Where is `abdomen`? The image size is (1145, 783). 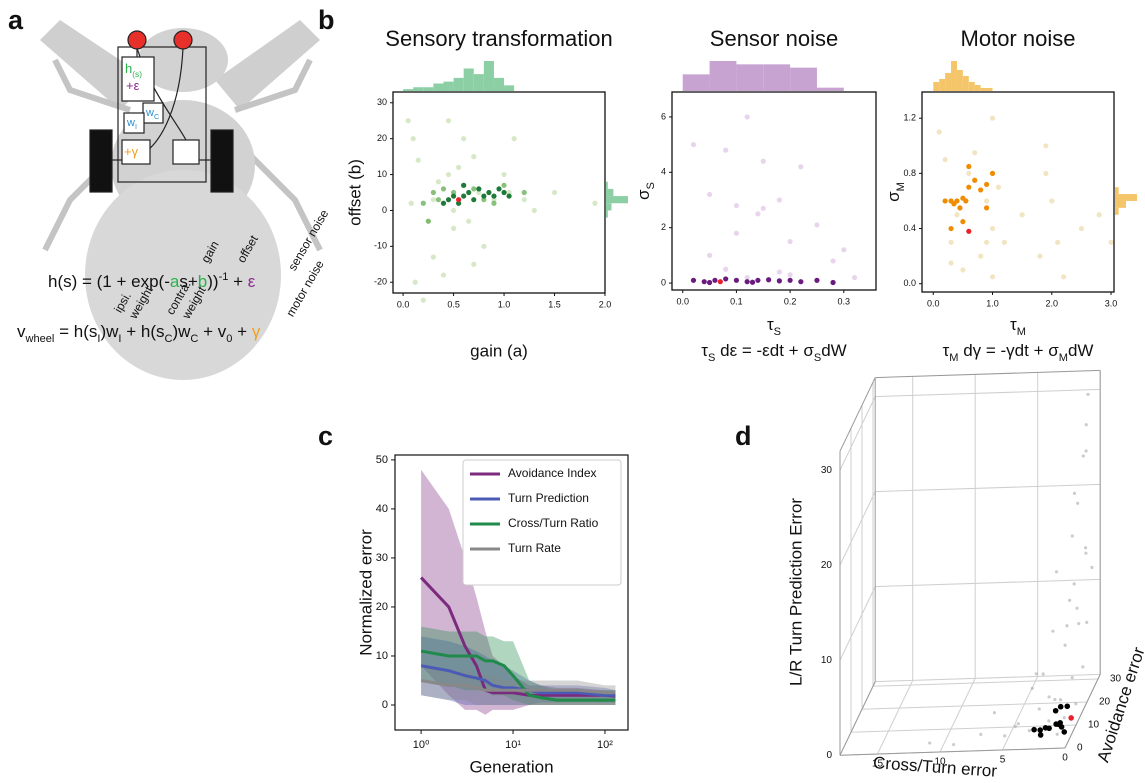
abdomen is located at coordinates (183, 275).